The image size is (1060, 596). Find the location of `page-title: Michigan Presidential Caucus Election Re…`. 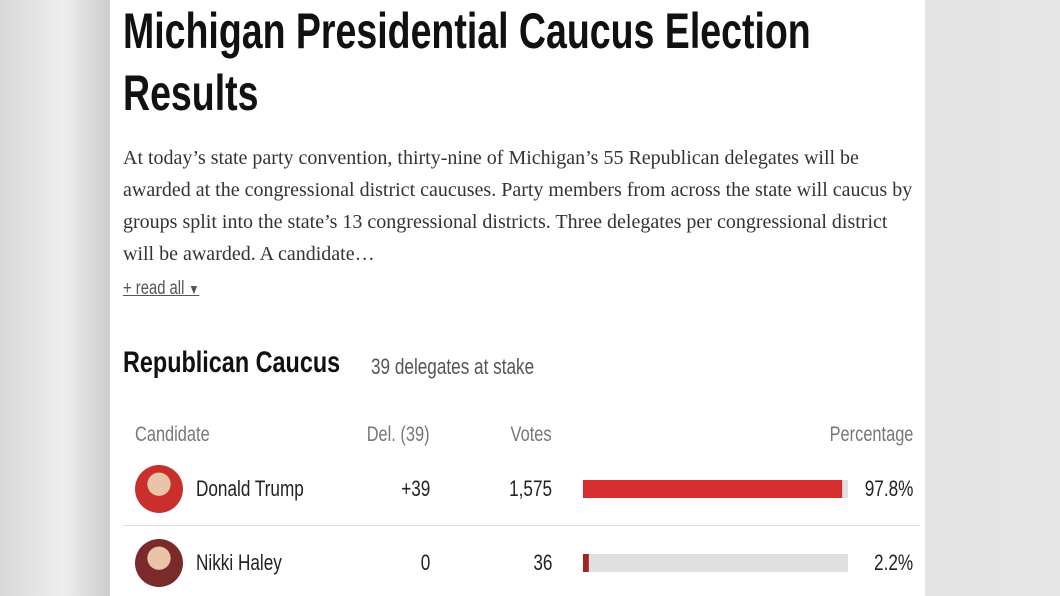

page-title: Michigan Presidential Caucus Election Re… is located at coordinates (467, 62).